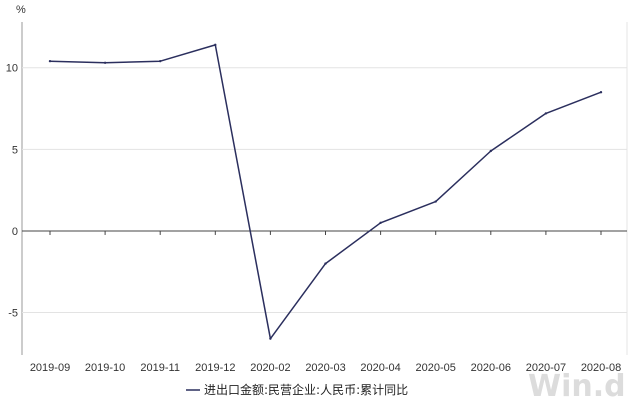 The image size is (640, 401). What do you see at coordinates (50, 368) in the screenshot?
I see `x-tick-label: 2019-09` at bounding box center [50, 368].